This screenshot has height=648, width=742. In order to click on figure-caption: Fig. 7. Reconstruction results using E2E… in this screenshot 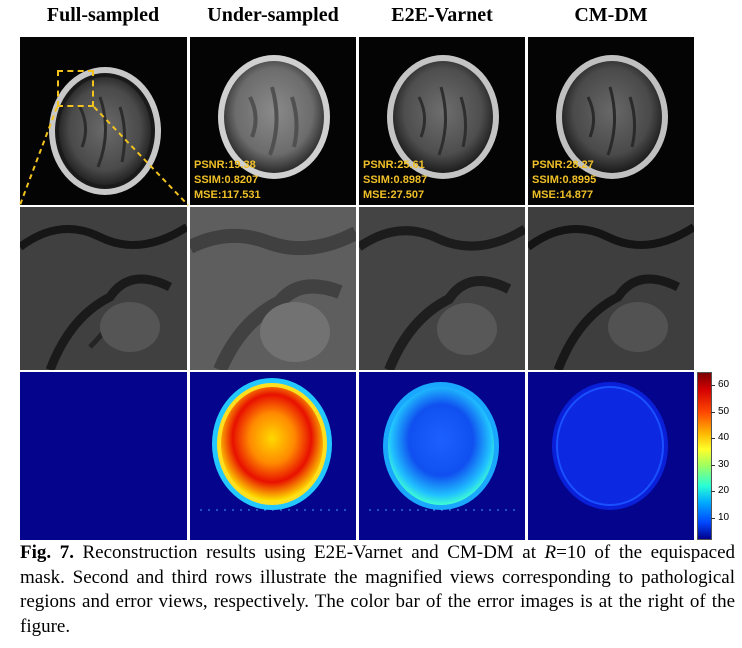, I will do `click(377, 590)`.